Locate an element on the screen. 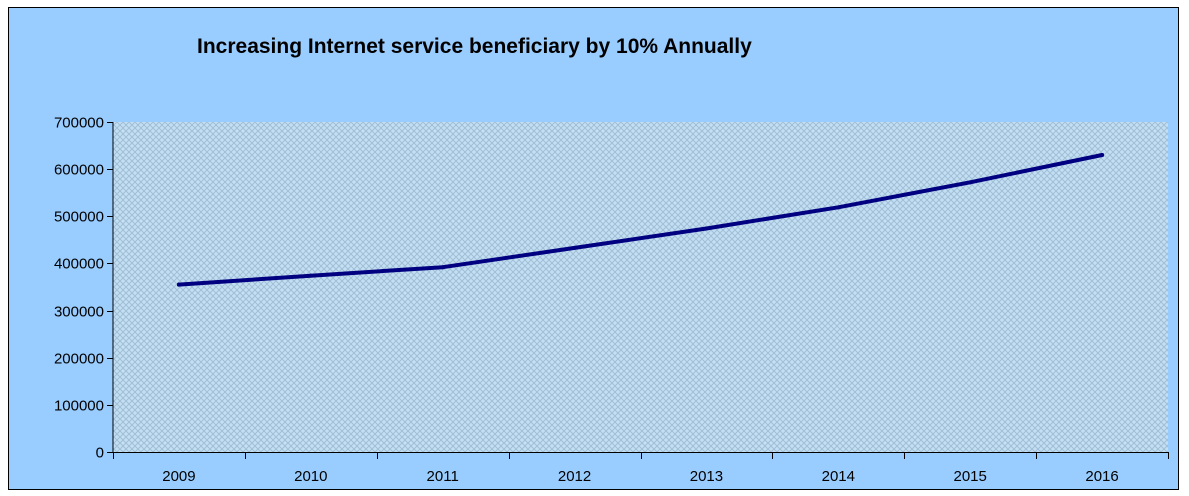 The height and width of the screenshot is (496, 1189). x-tick-label: 2010 is located at coordinates (310, 476).